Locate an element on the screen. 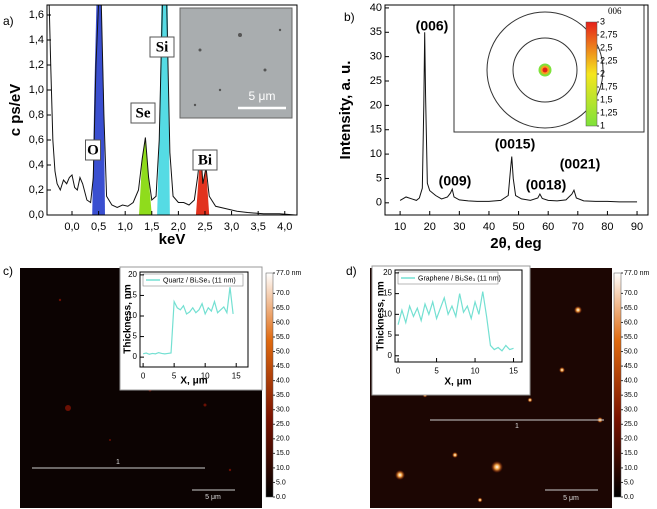 Image resolution: width=657 pixels, height=509 pixels. y-tick-label: 0,4 is located at coordinates (36, 165).